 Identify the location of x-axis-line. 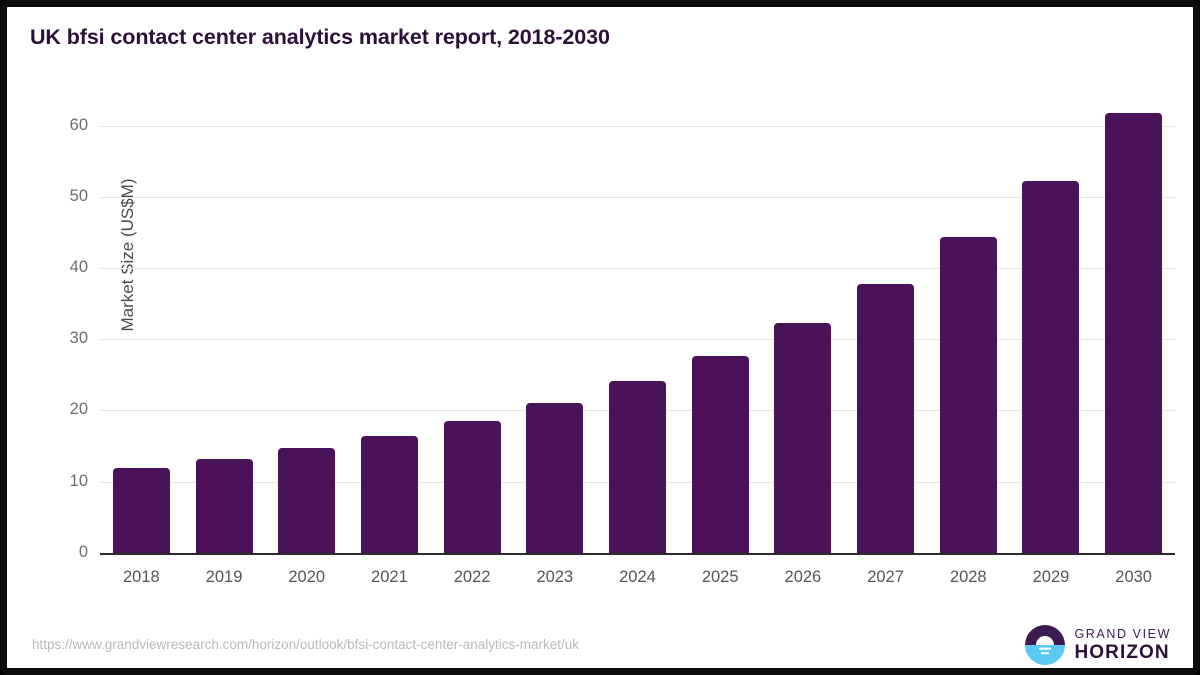
(637, 553).